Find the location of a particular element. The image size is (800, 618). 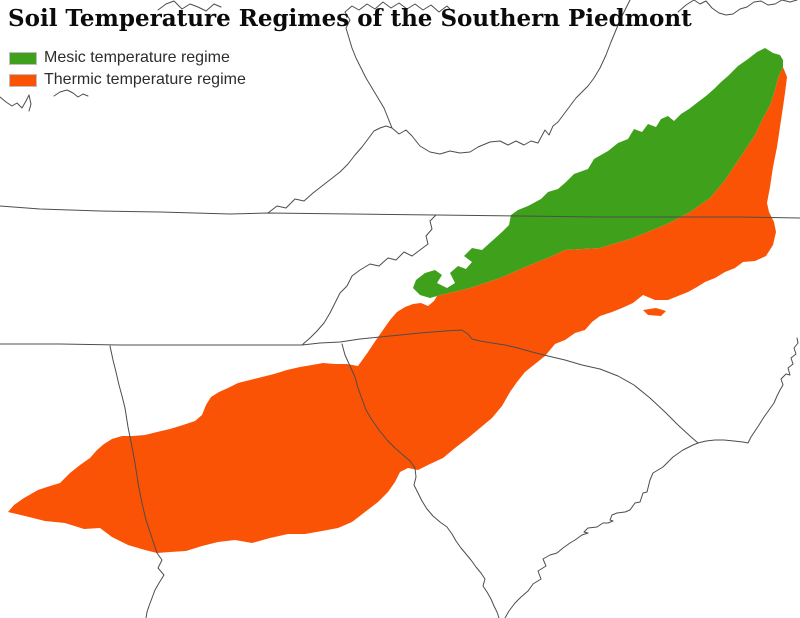

mesic-color-swatch is located at coordinates (23, 58).